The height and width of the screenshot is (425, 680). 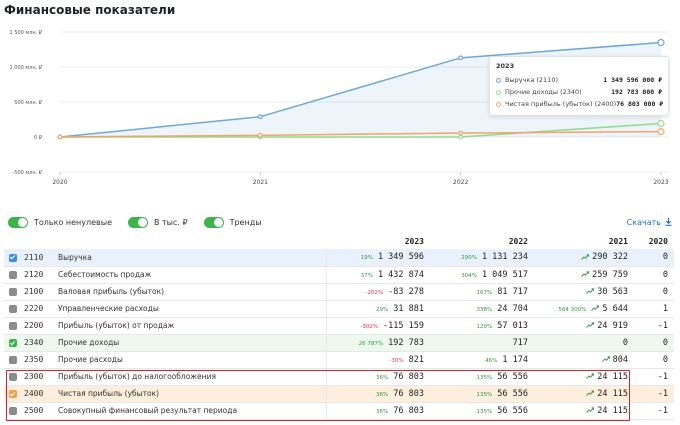 I want to click on cell-2022: 304% 1 049 517, so click(x=482, y=275).